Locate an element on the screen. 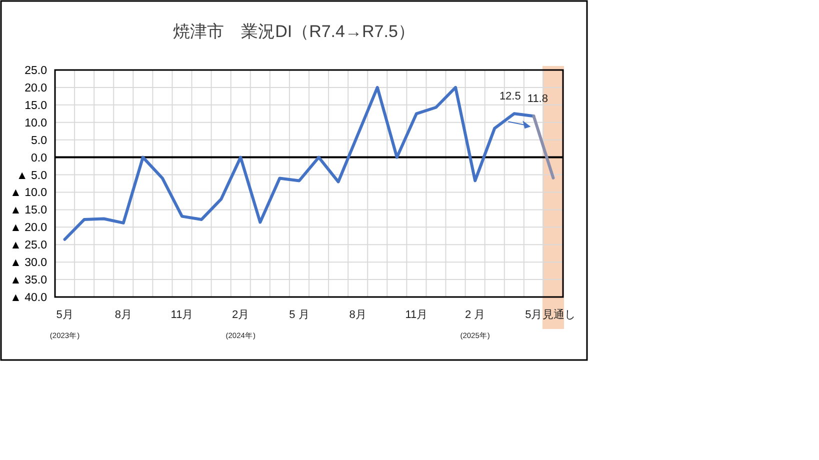  x-tick-label: 5 月 is located at coordinates (299, 315).